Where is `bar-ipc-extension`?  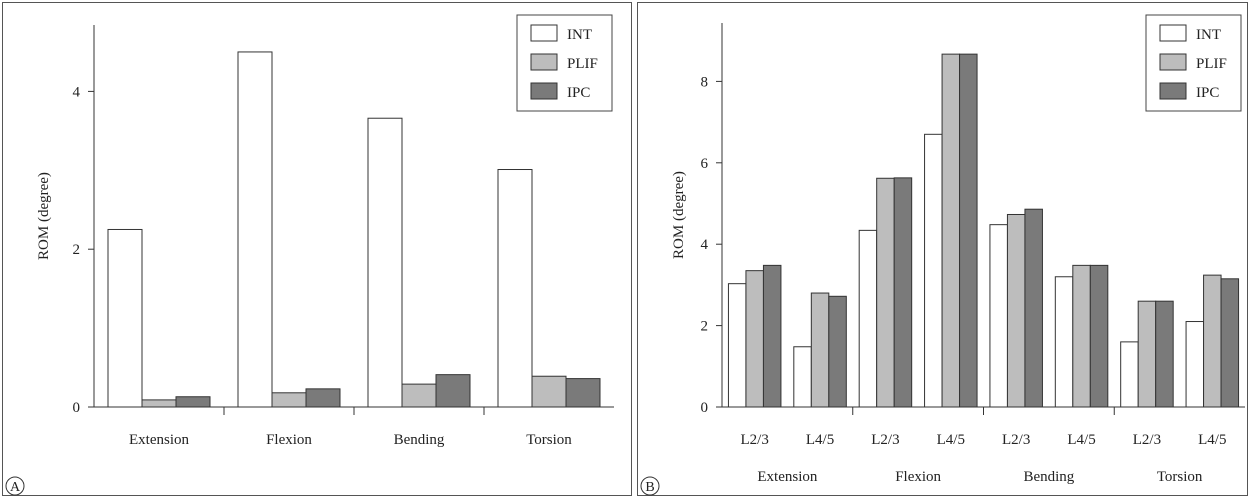 bar-ipc-extension is located at coordinates (193, 402).